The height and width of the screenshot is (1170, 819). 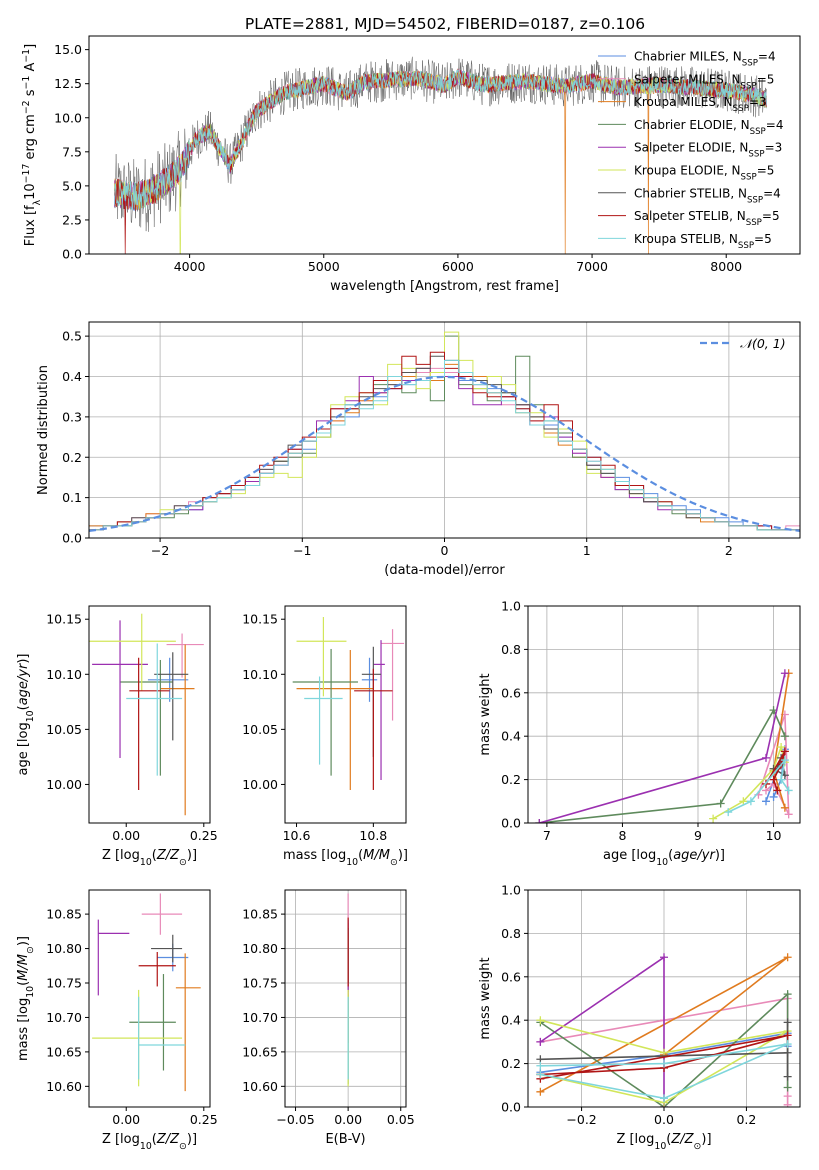 I want to click on residuals-xtick-label: −1, so click(x=302, y=550).